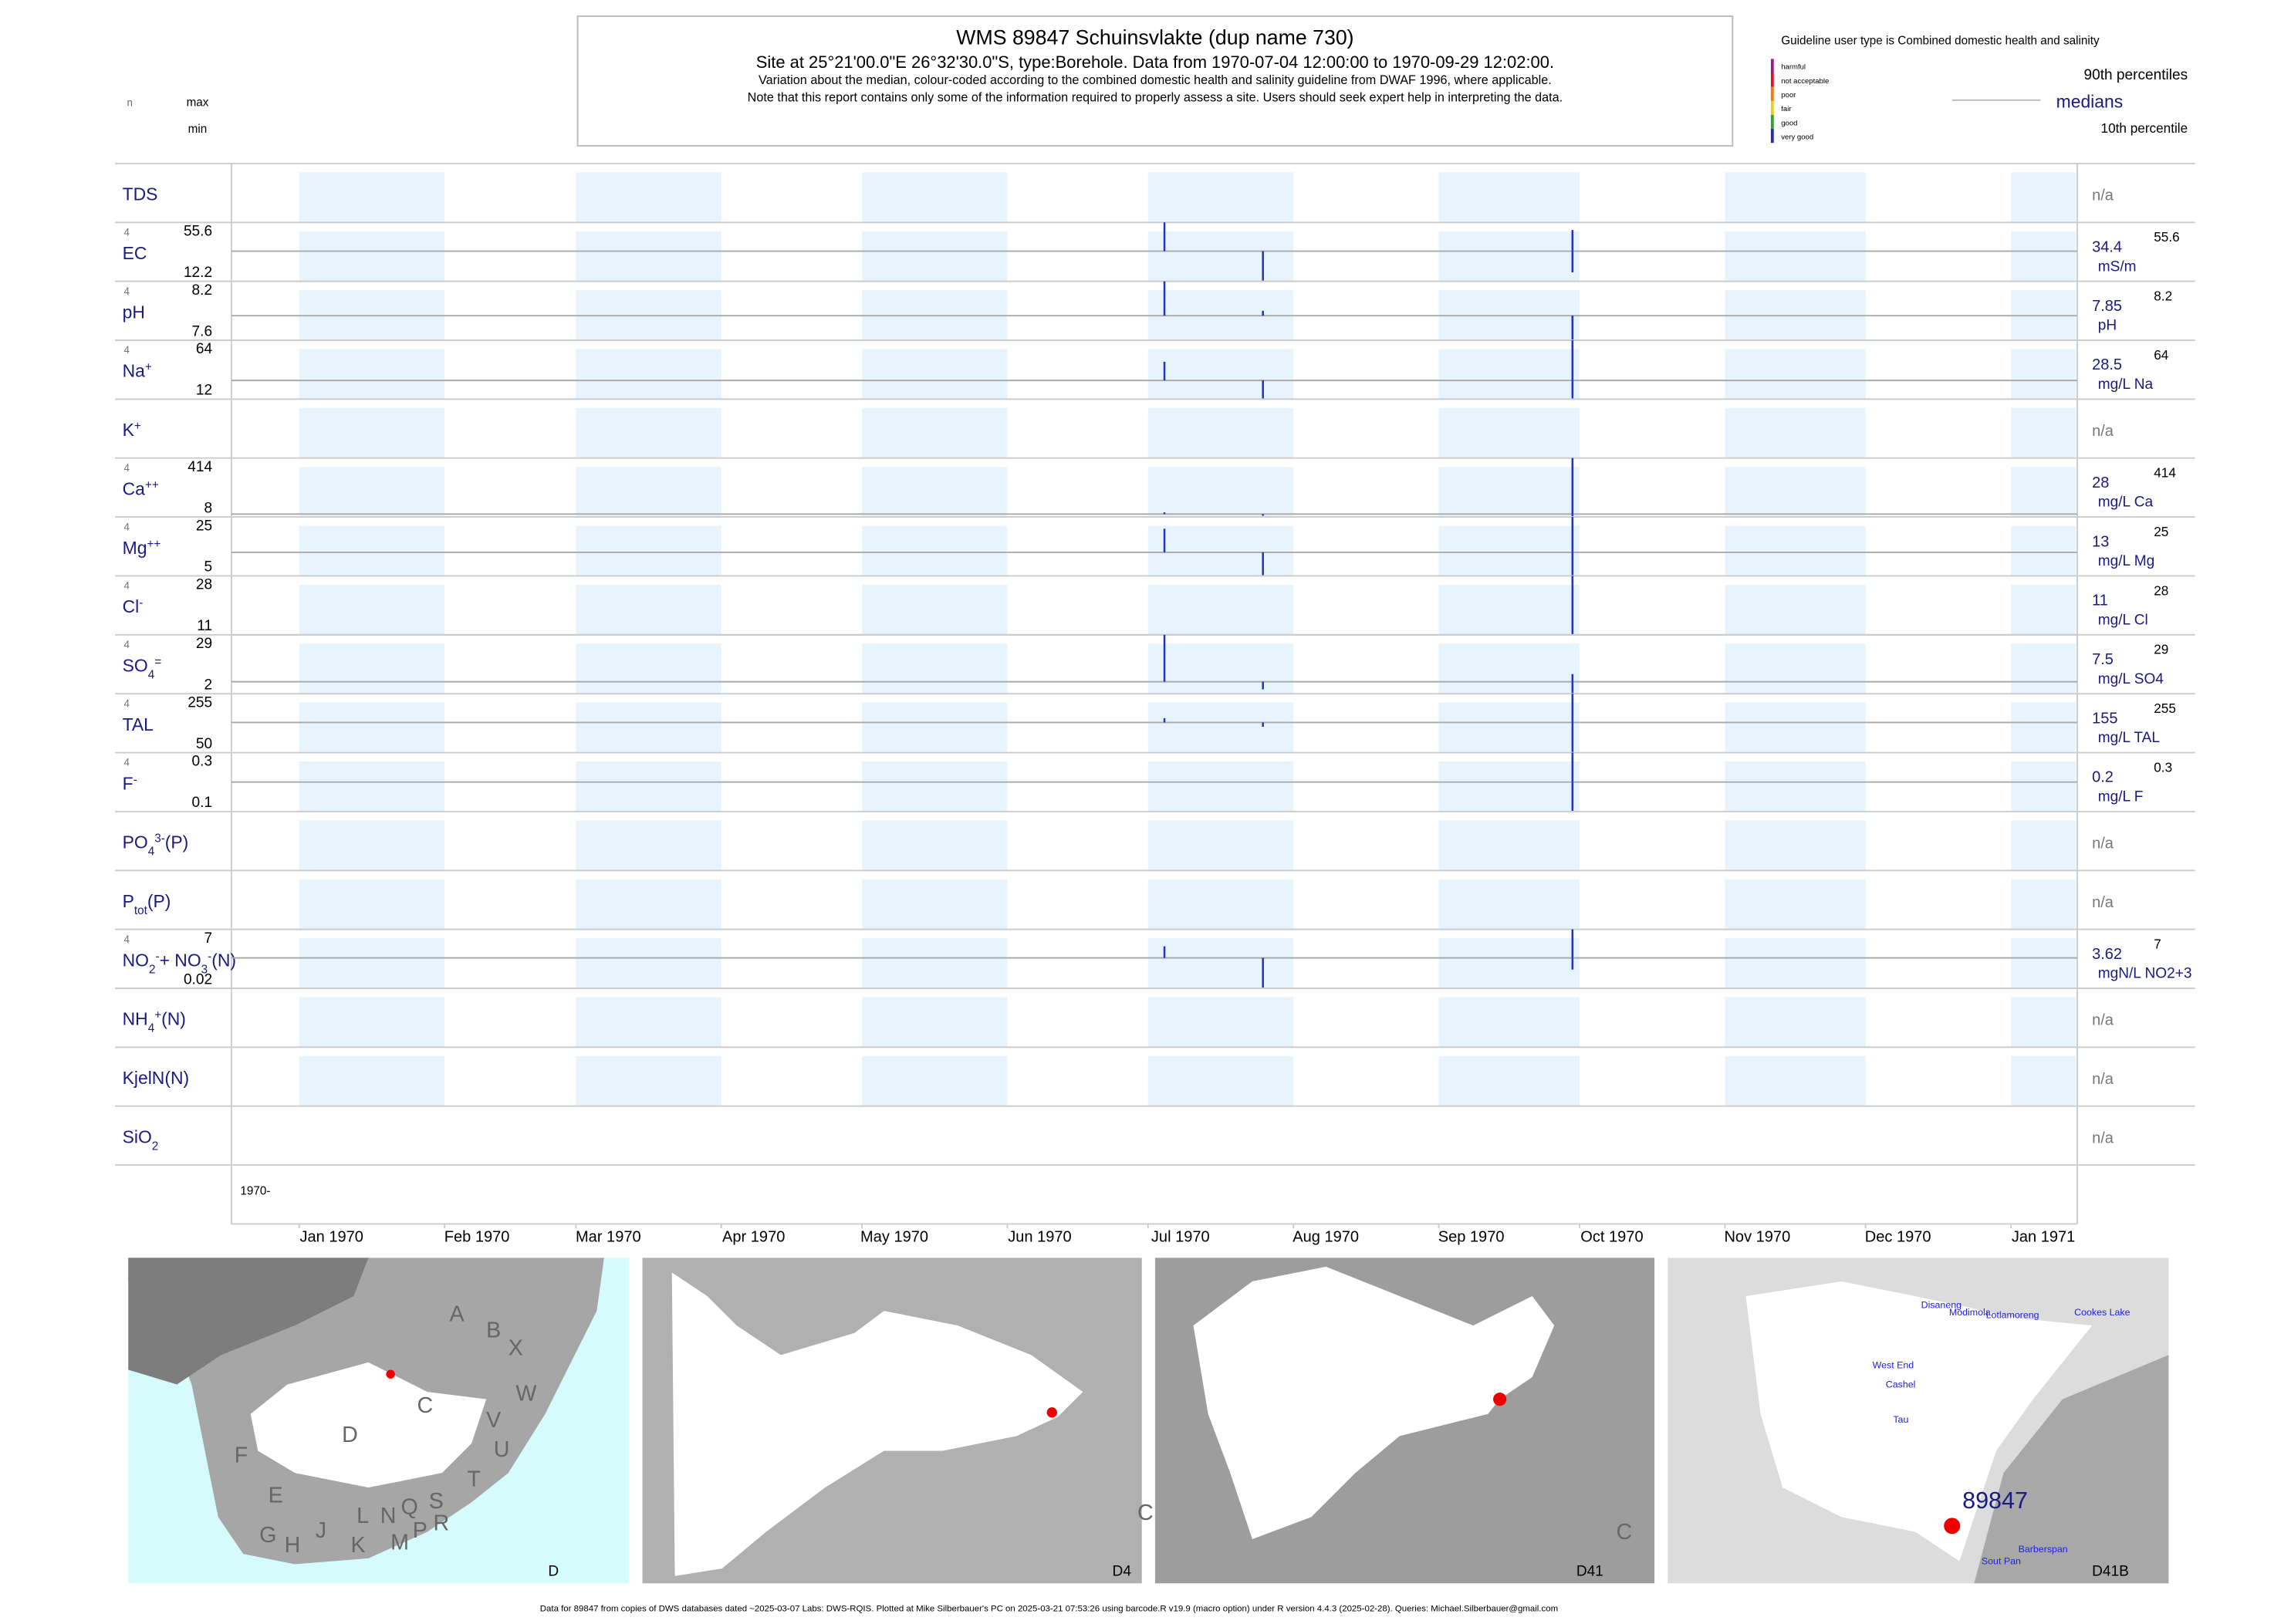  What do you see at coordinates (204, 585) in the screenshot?
I see `max: 28` at bounding box center [204, 585].